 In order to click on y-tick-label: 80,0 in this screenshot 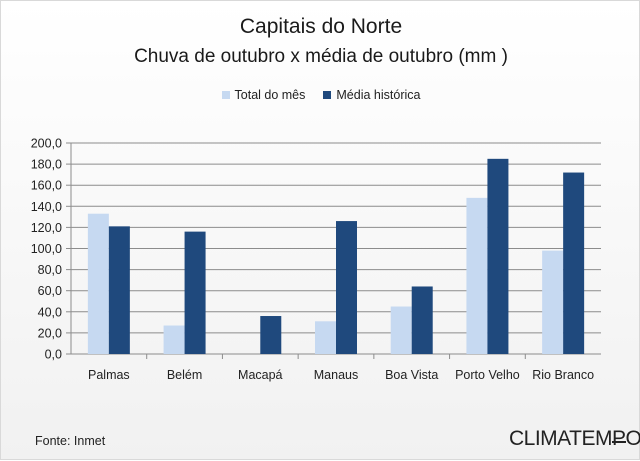, I will do `click(50, 270)`.